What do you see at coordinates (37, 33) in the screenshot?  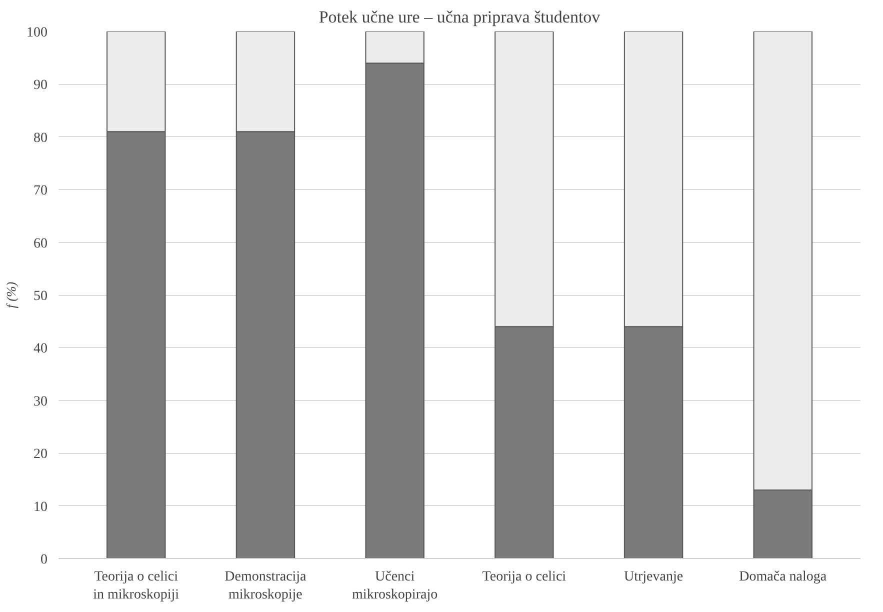 I see `y-tick-label: 100` at bounding box center [37, 33].